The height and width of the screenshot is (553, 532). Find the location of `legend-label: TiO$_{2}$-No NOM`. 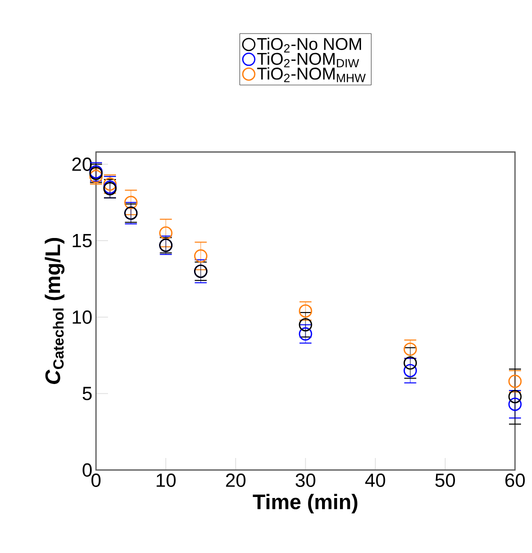

legend-label: TiO$_{2}$-No NOM is located at coordinates (309, 45).